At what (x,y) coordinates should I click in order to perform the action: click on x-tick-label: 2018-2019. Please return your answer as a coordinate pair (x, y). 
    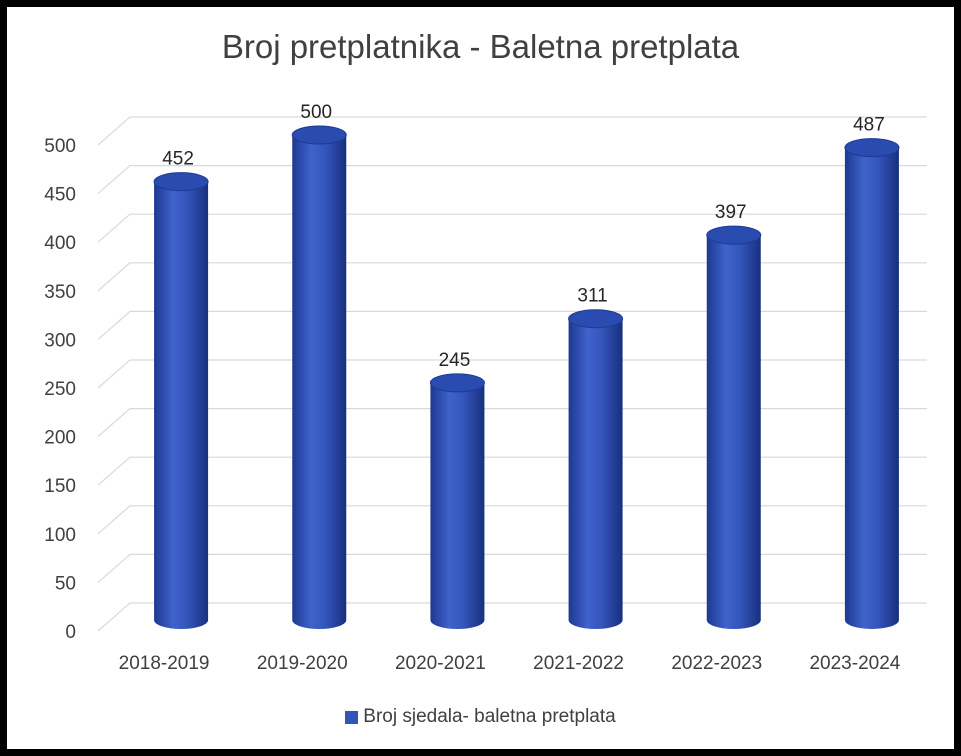
    Looking at the image, I should click on (164, 663).